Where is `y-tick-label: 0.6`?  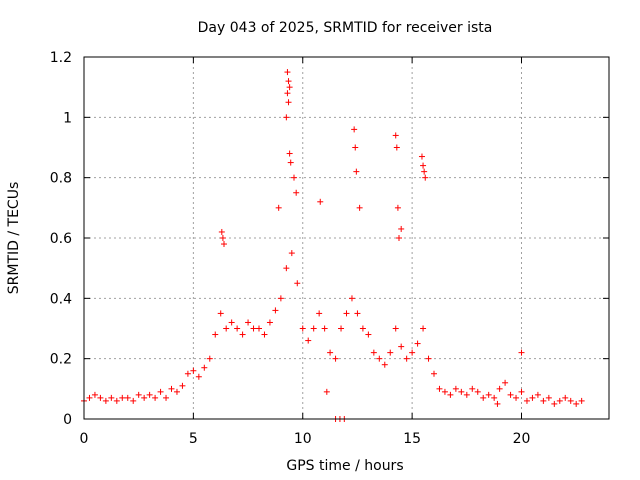 y-tick-label: 0.6 is located at coordinates (61, 239).